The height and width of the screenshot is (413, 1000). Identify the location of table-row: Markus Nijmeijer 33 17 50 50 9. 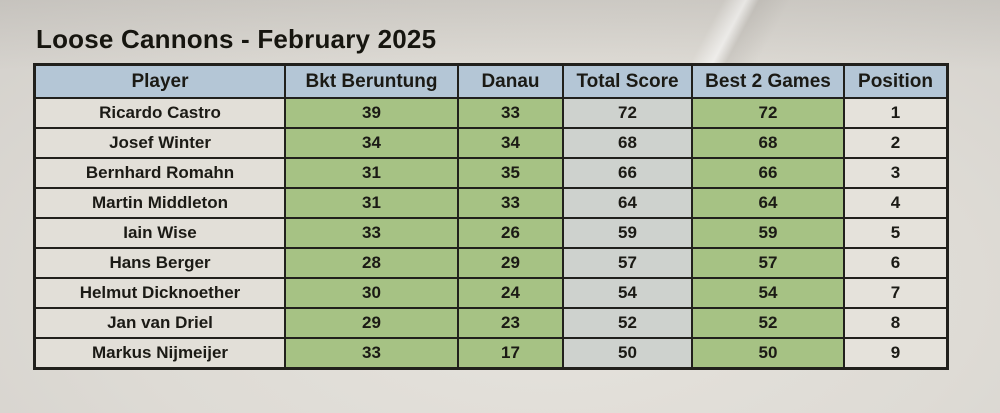
(491, 353).